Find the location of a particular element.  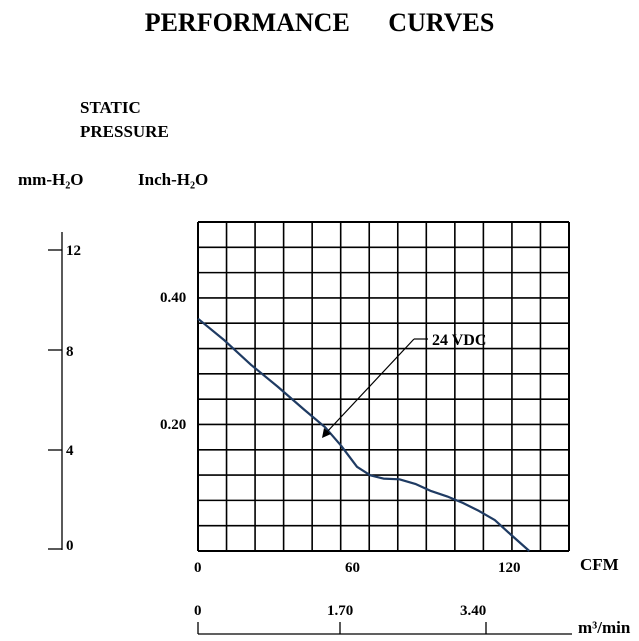

mm-tick-12: 12 is located at coordinates (73, 251).